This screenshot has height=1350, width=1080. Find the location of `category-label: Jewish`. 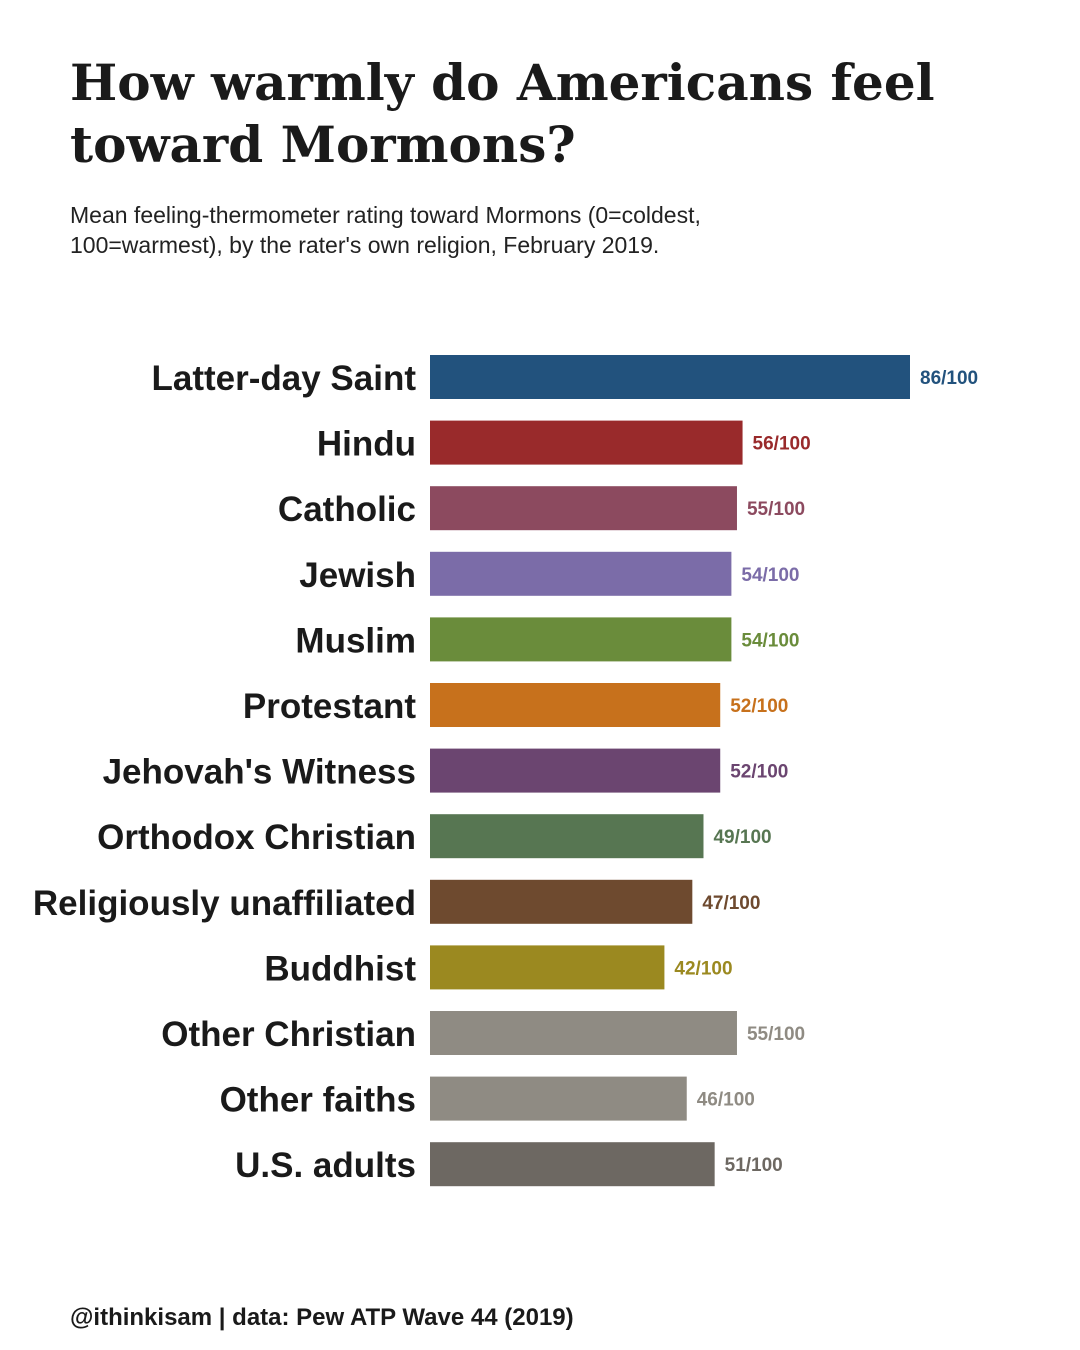

category-label: Jewish is located at coordinates (357, 575).